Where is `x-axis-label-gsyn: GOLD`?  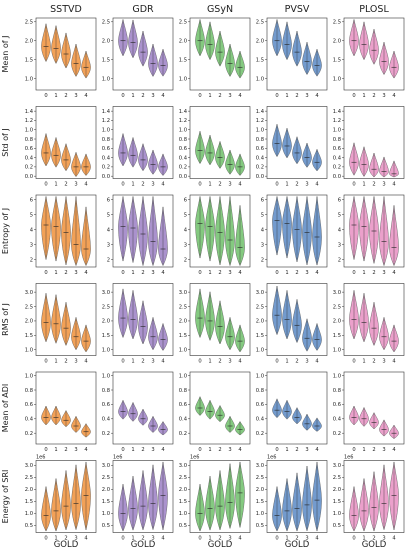
x-axis-label-gsyn: GOLD is located at coordinates (220, 545).